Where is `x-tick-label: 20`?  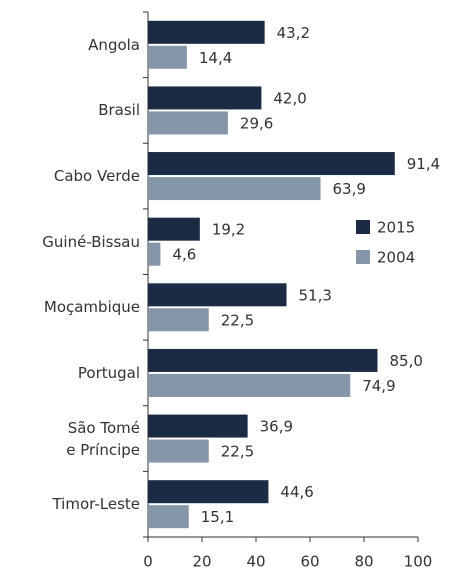 x-tick-label: 20 is located at coordinates (201, 562).